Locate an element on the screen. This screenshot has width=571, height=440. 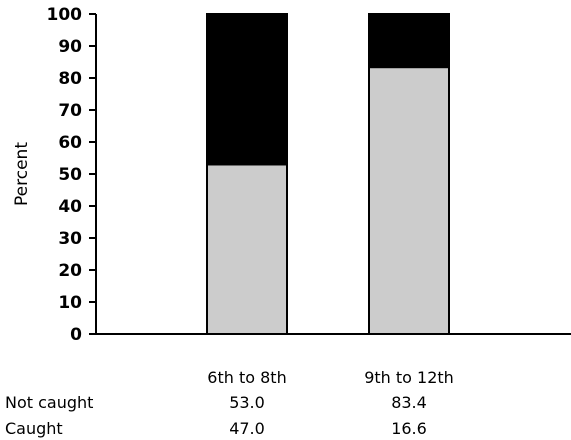
category-label-2: 9th to 12th is located at coordinates (409, 377).